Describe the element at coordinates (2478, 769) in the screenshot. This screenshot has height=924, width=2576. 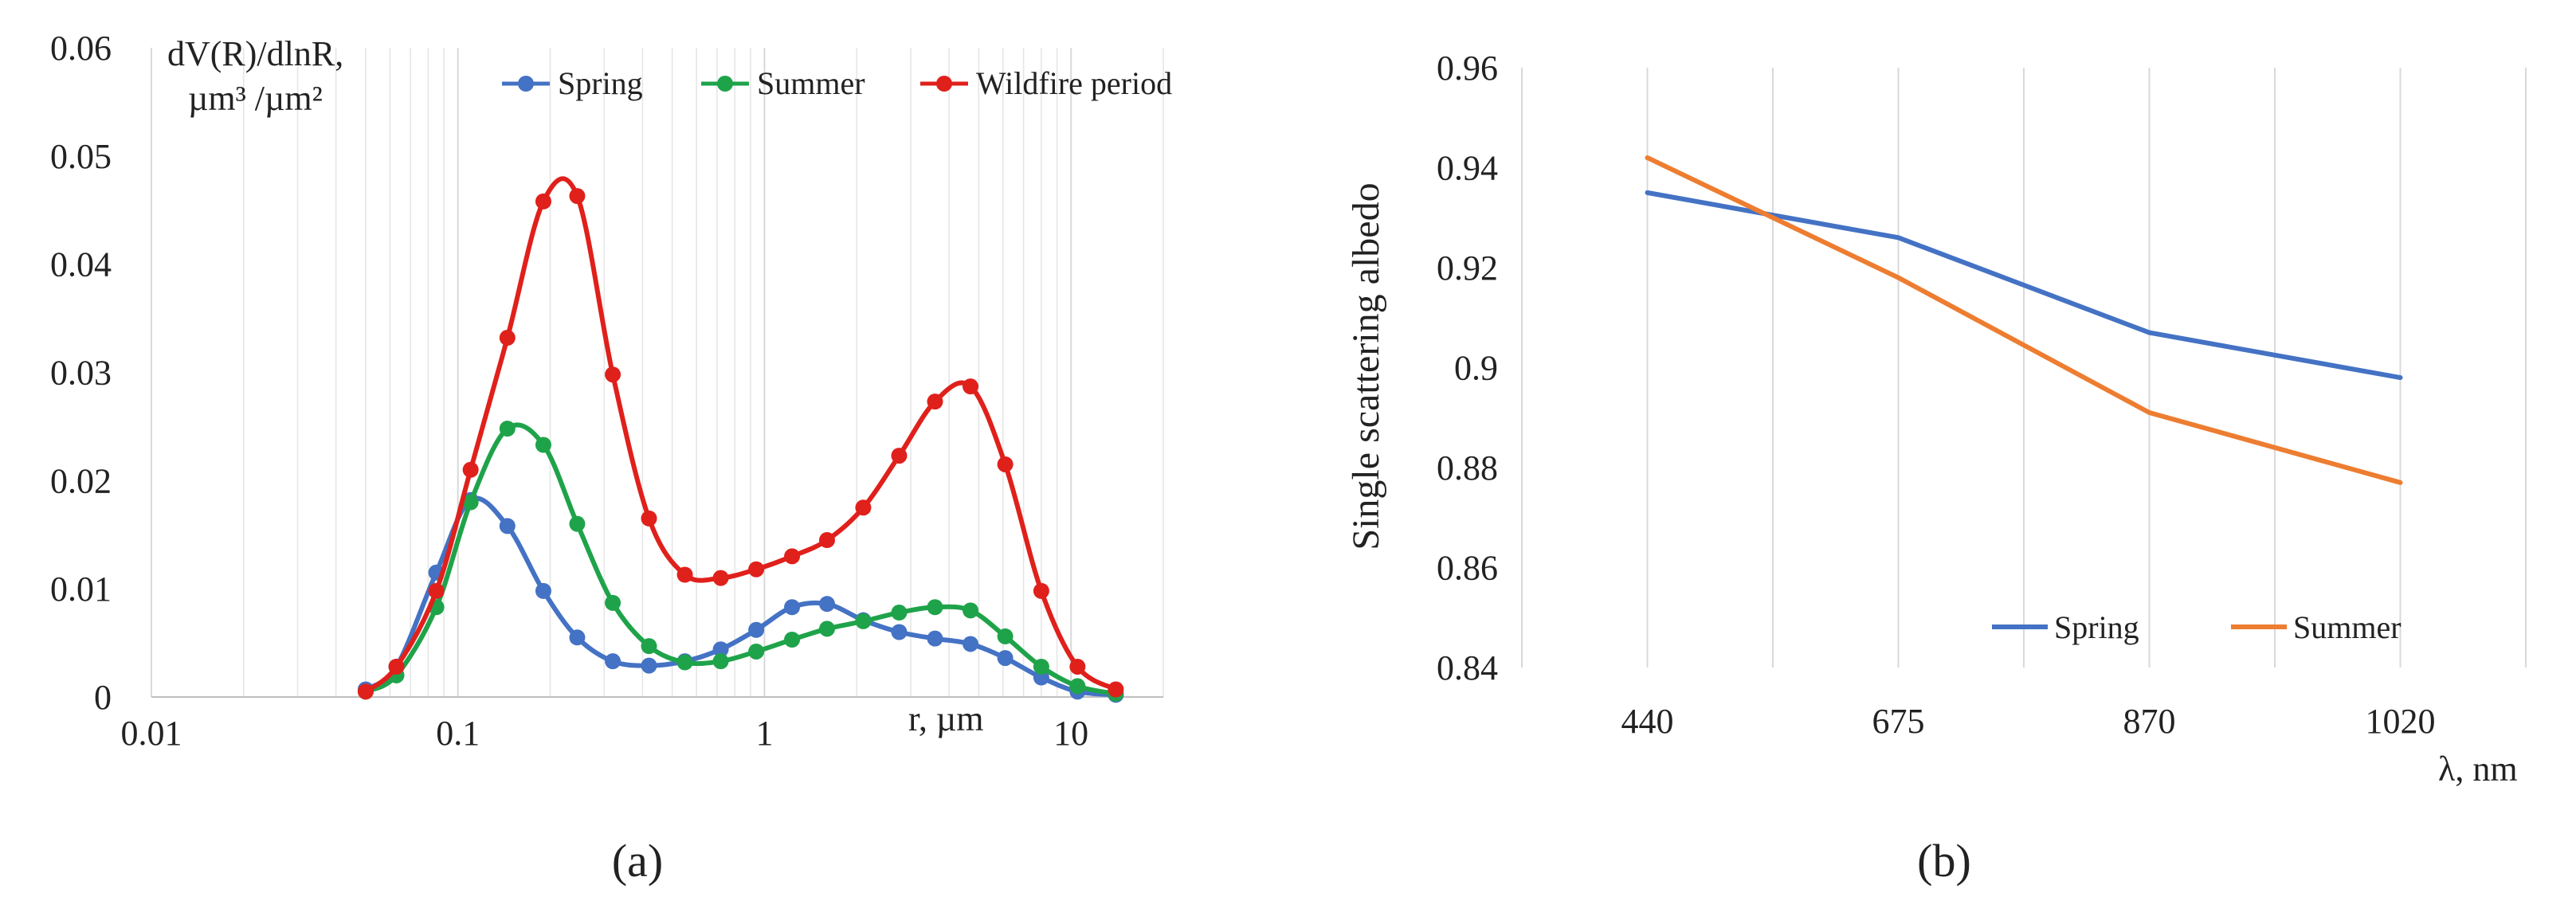
I see `chart-b-xlabel: λ, nm` at that location.